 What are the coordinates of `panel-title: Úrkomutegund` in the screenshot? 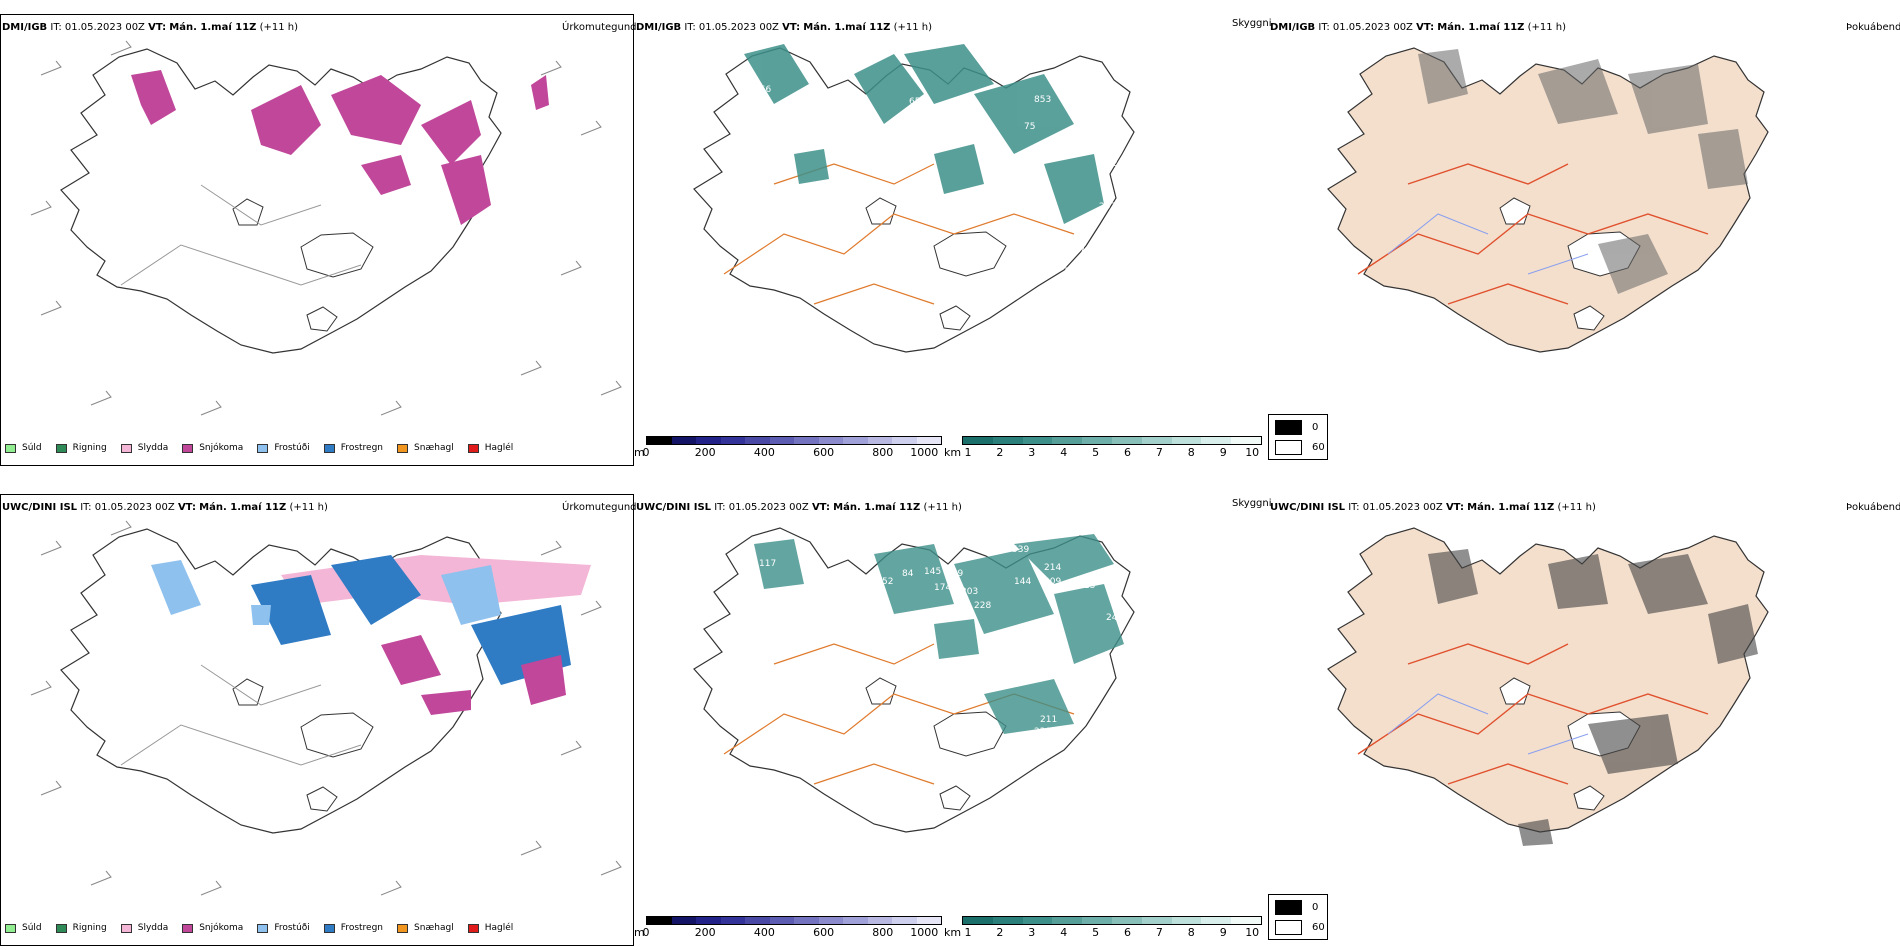 It's located at (599, 507).